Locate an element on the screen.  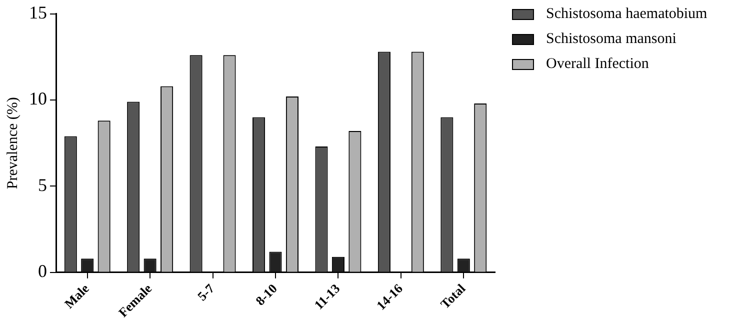
legend-label: Overall Infection is located at coordinates (597, 64).